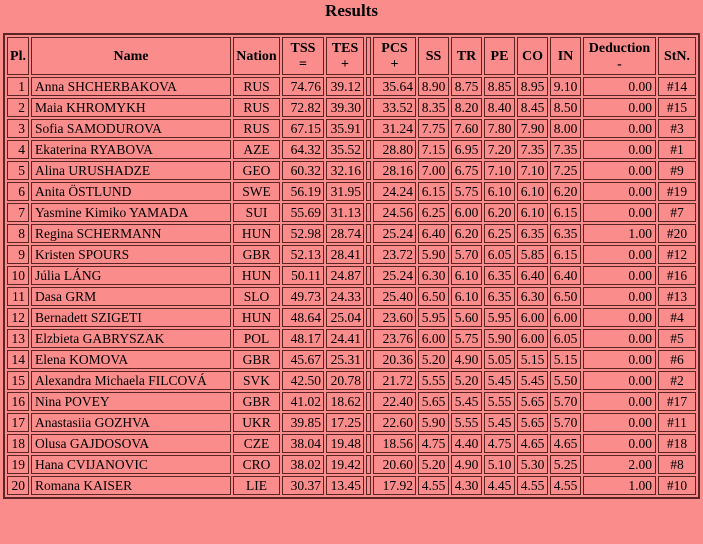 This screenshot has height=544, width=703. What do you see at coordinates (677, 296) in the screenshot?
I see `starting-number-cell: #13` at bounding box center [677, 296].